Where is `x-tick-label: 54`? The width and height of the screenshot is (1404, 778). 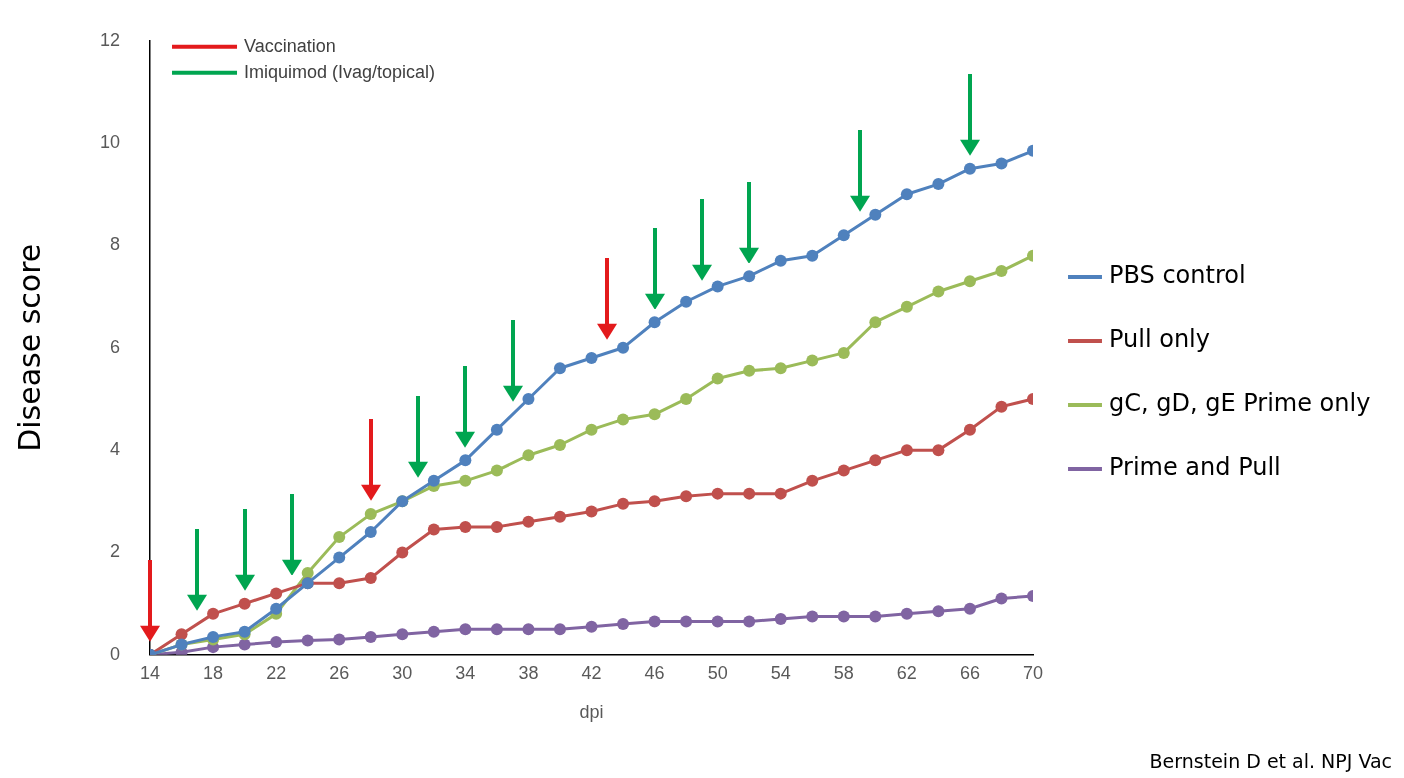
x-tick-label: 54 is located at coordinates (780, 672).